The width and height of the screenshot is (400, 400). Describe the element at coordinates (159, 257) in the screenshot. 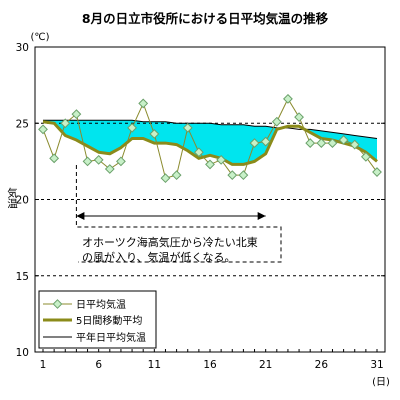

I see `annotation-line: の風が入り、気温が低くなる。` at that location.